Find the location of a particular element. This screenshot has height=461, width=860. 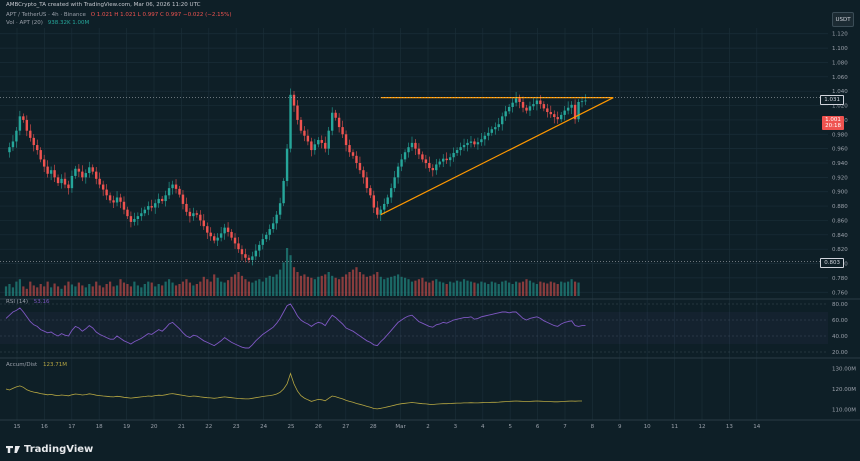

rsi-pane: 80.00 60.00 40.00 20.00 is located at coordinates (424, 329).